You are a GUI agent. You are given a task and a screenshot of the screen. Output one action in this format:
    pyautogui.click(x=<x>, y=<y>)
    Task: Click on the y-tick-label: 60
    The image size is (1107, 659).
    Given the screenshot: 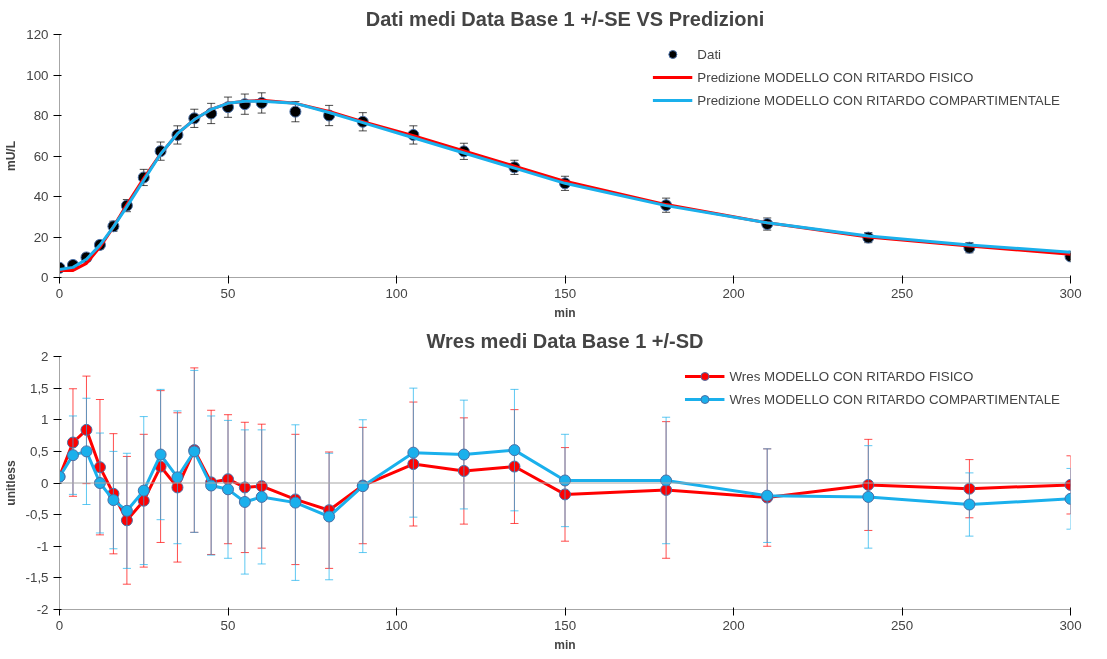 What is the action you would take?
    pyautogui.click(x=41, y=156)
    